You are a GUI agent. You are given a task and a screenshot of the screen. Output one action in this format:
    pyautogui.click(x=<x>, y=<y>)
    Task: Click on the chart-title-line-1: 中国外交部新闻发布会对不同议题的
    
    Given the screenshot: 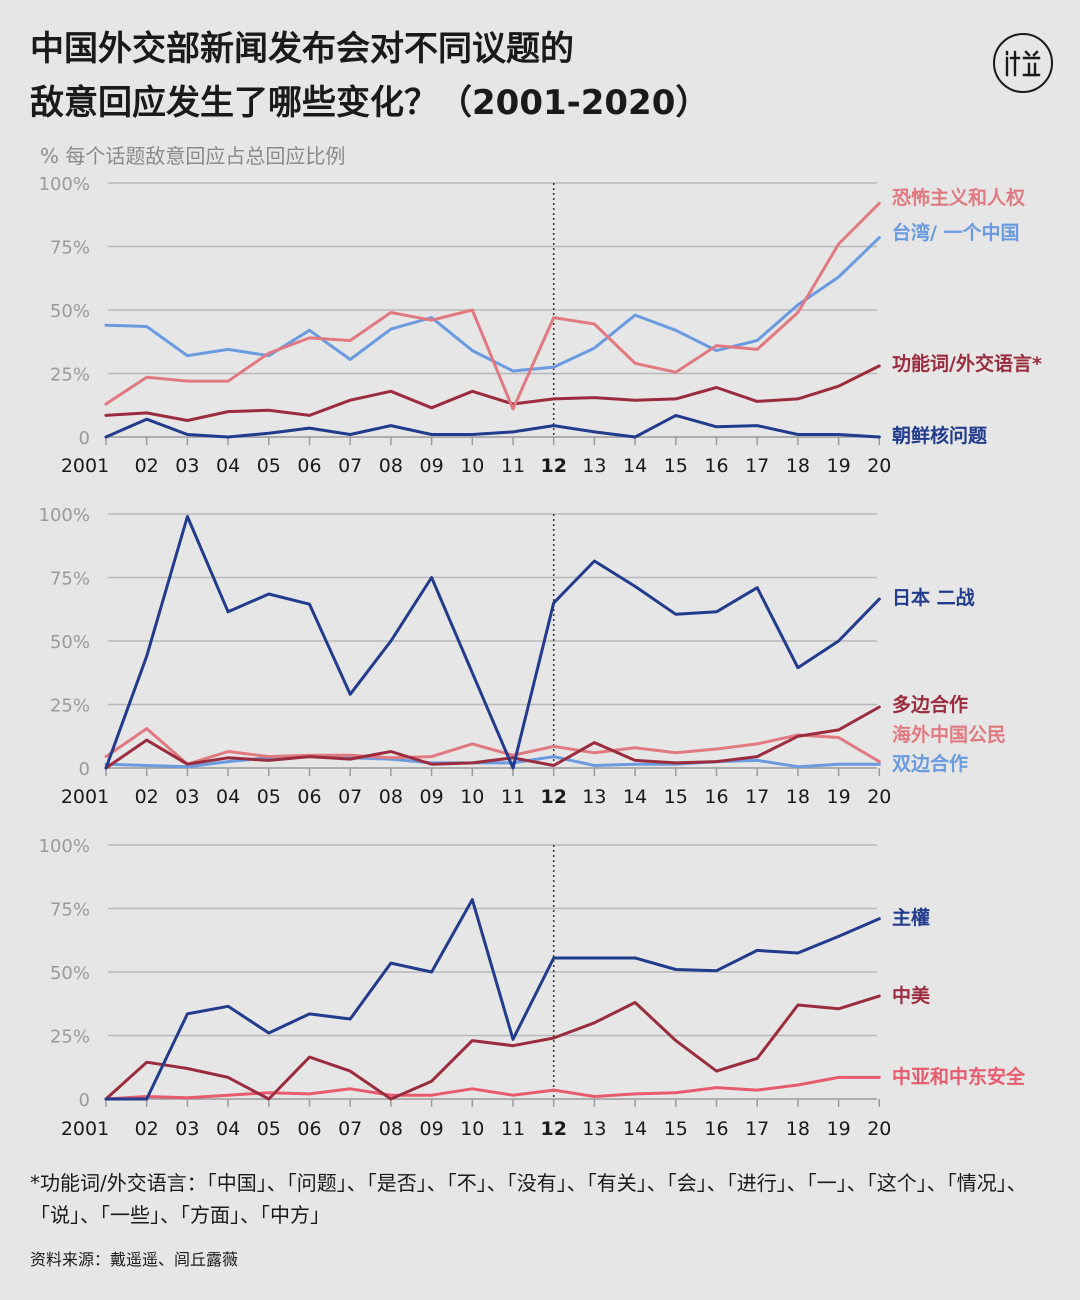 What is the action you would take?
    pyautogui.click(x=302, y=49)
    